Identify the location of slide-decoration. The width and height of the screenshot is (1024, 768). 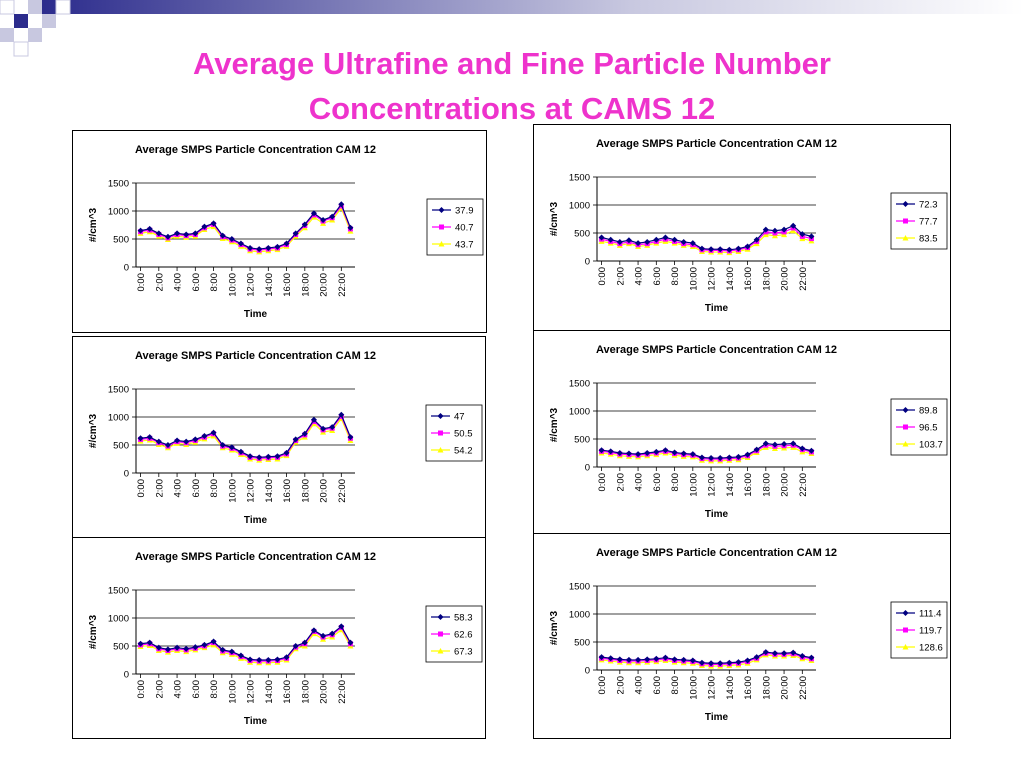
(512, 28).